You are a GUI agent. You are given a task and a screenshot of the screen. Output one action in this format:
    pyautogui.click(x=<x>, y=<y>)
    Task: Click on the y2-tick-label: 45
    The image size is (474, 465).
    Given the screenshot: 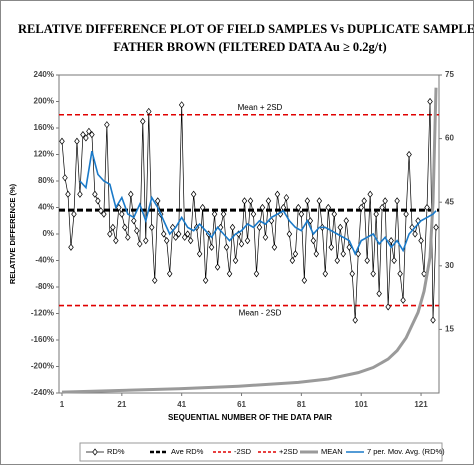 What is the action you would take?
    pyautogui.click(x=449, y=201)
    